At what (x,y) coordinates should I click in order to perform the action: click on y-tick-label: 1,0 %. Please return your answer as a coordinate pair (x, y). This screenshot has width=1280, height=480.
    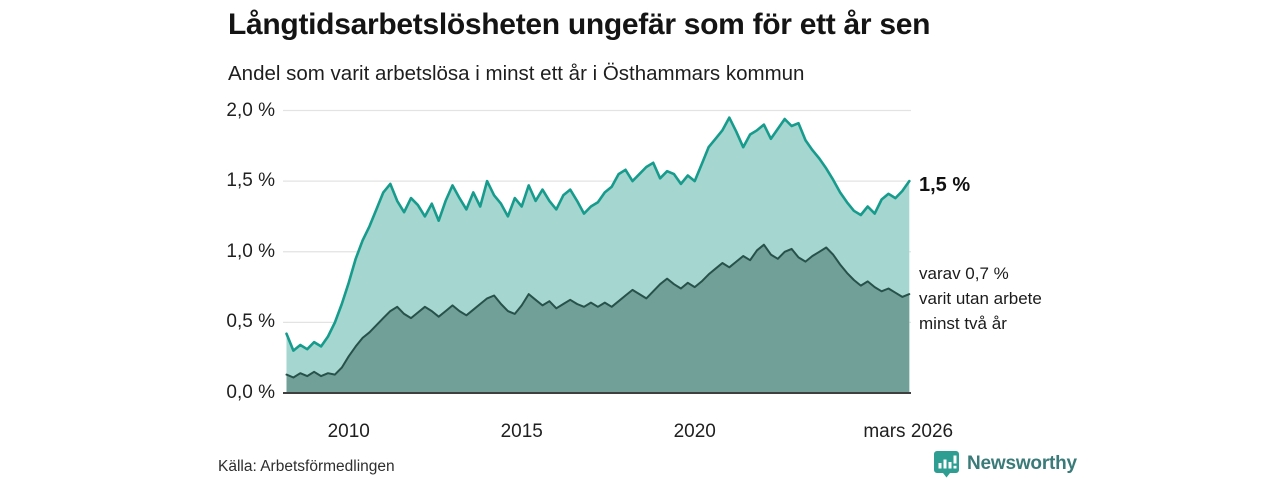
    Looking at the image, I should click on (250, 251).